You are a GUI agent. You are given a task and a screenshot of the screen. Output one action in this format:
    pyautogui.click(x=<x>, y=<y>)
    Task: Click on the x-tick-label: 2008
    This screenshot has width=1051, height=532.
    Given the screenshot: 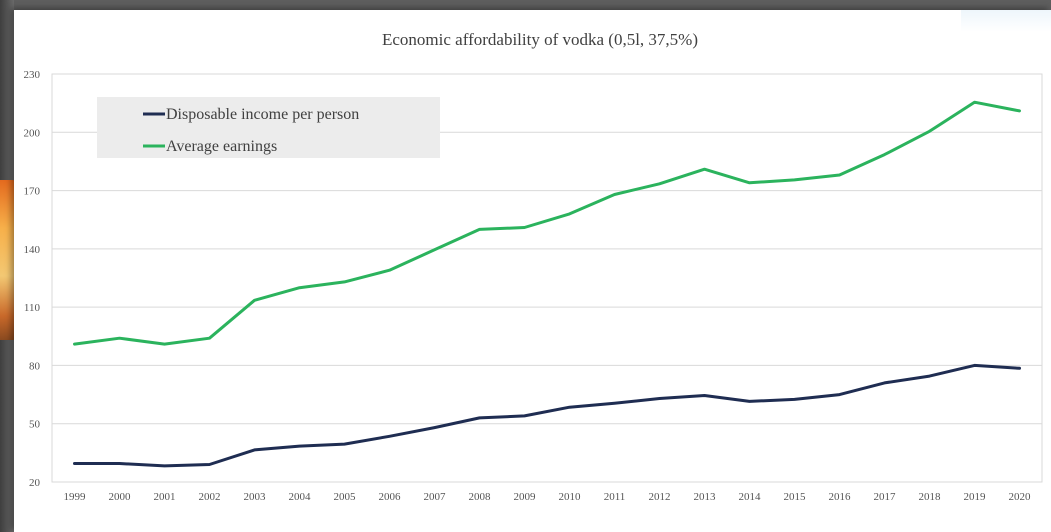 What is the action you would take?
    pyautogui.click(x=480, y=497)
    